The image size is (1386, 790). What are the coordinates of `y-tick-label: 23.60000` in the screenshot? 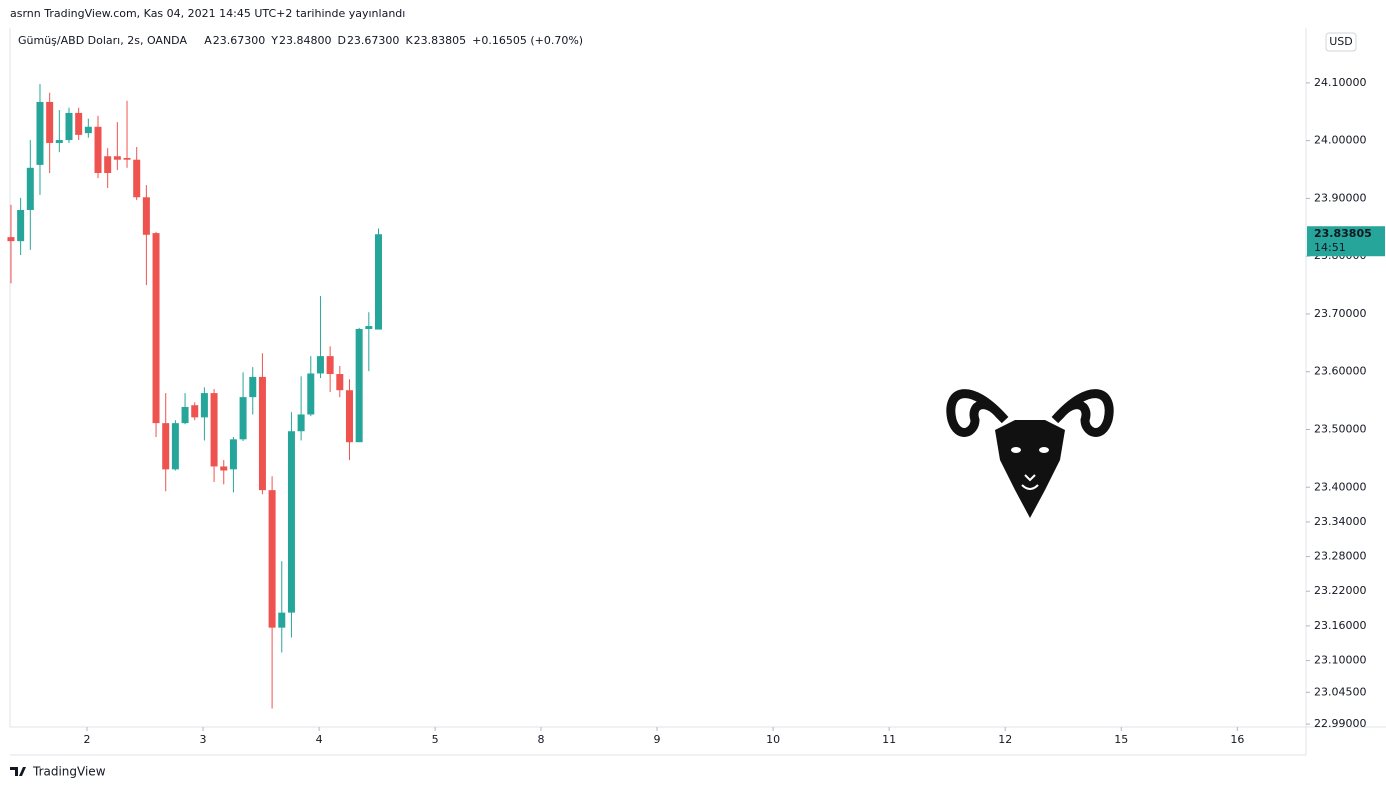 It's located at (1340, 371).